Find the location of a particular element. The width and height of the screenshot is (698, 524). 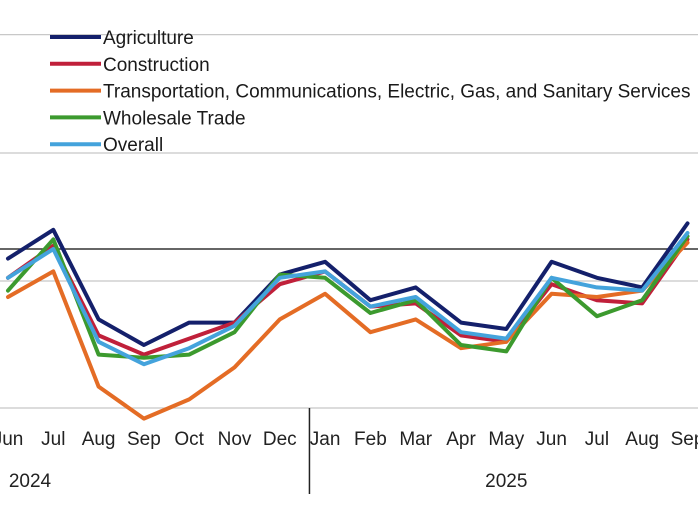

x-tick-label: Dec is located at coordinates (280, 439).